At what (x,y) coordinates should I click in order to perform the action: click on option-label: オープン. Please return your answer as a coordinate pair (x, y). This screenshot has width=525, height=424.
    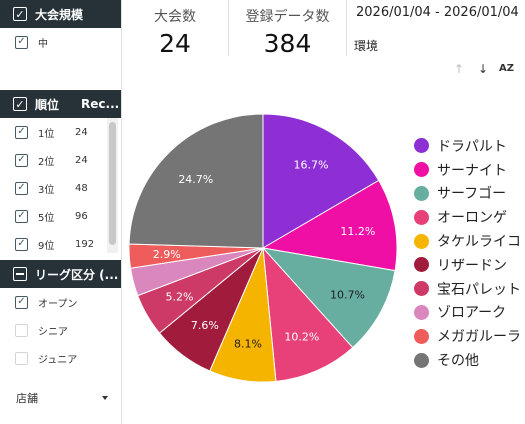
    Looking at the image, I should click on (58, 304).